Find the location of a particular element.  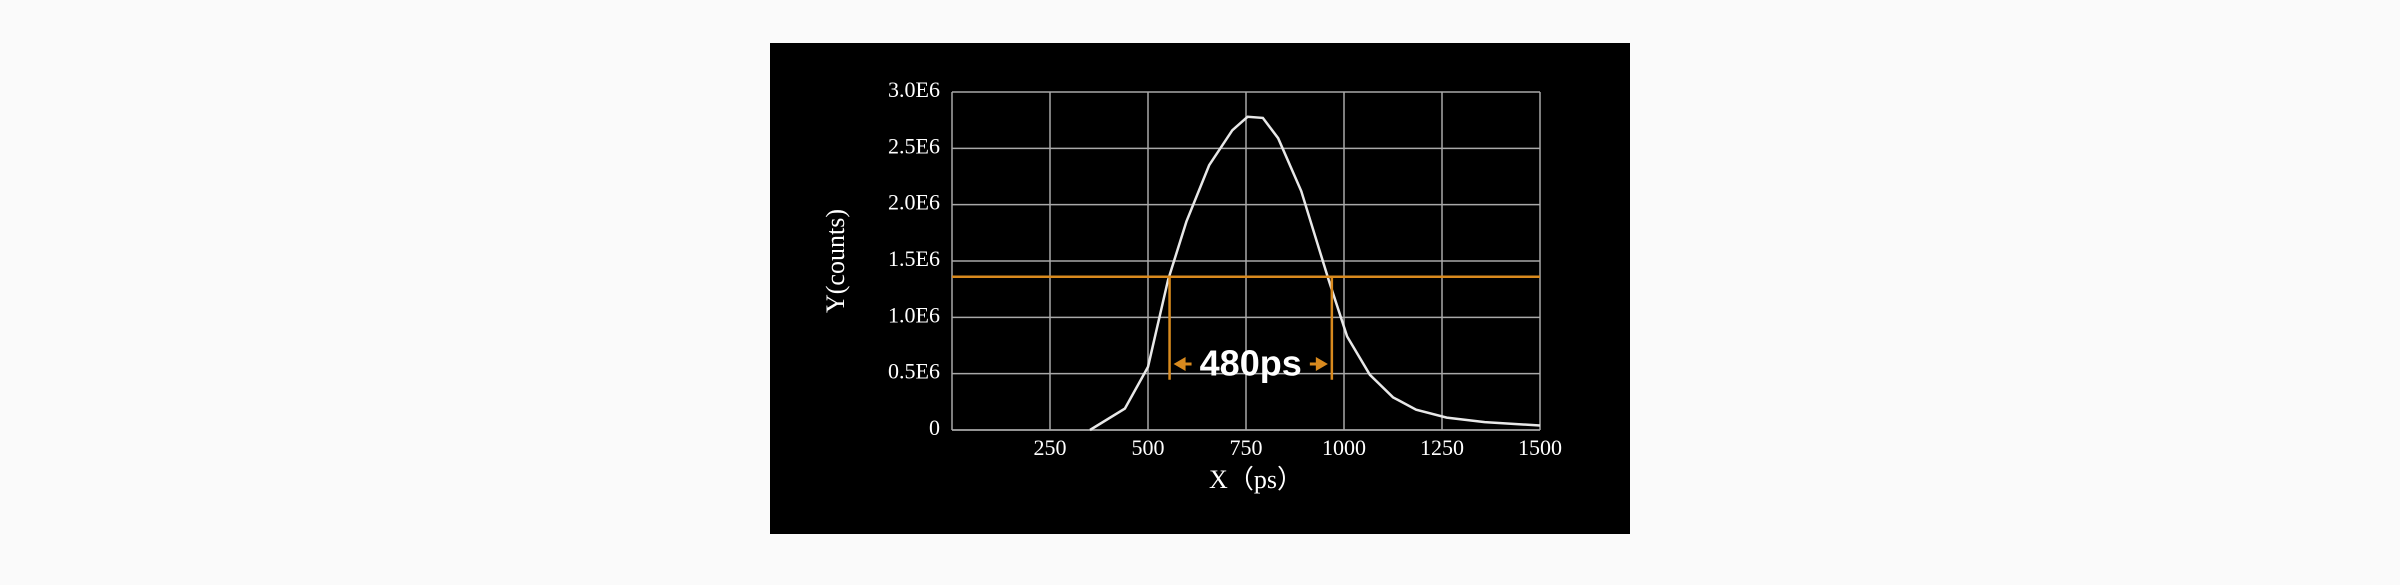

x-tick-label: 500 is located at coordinates (1148, 447).